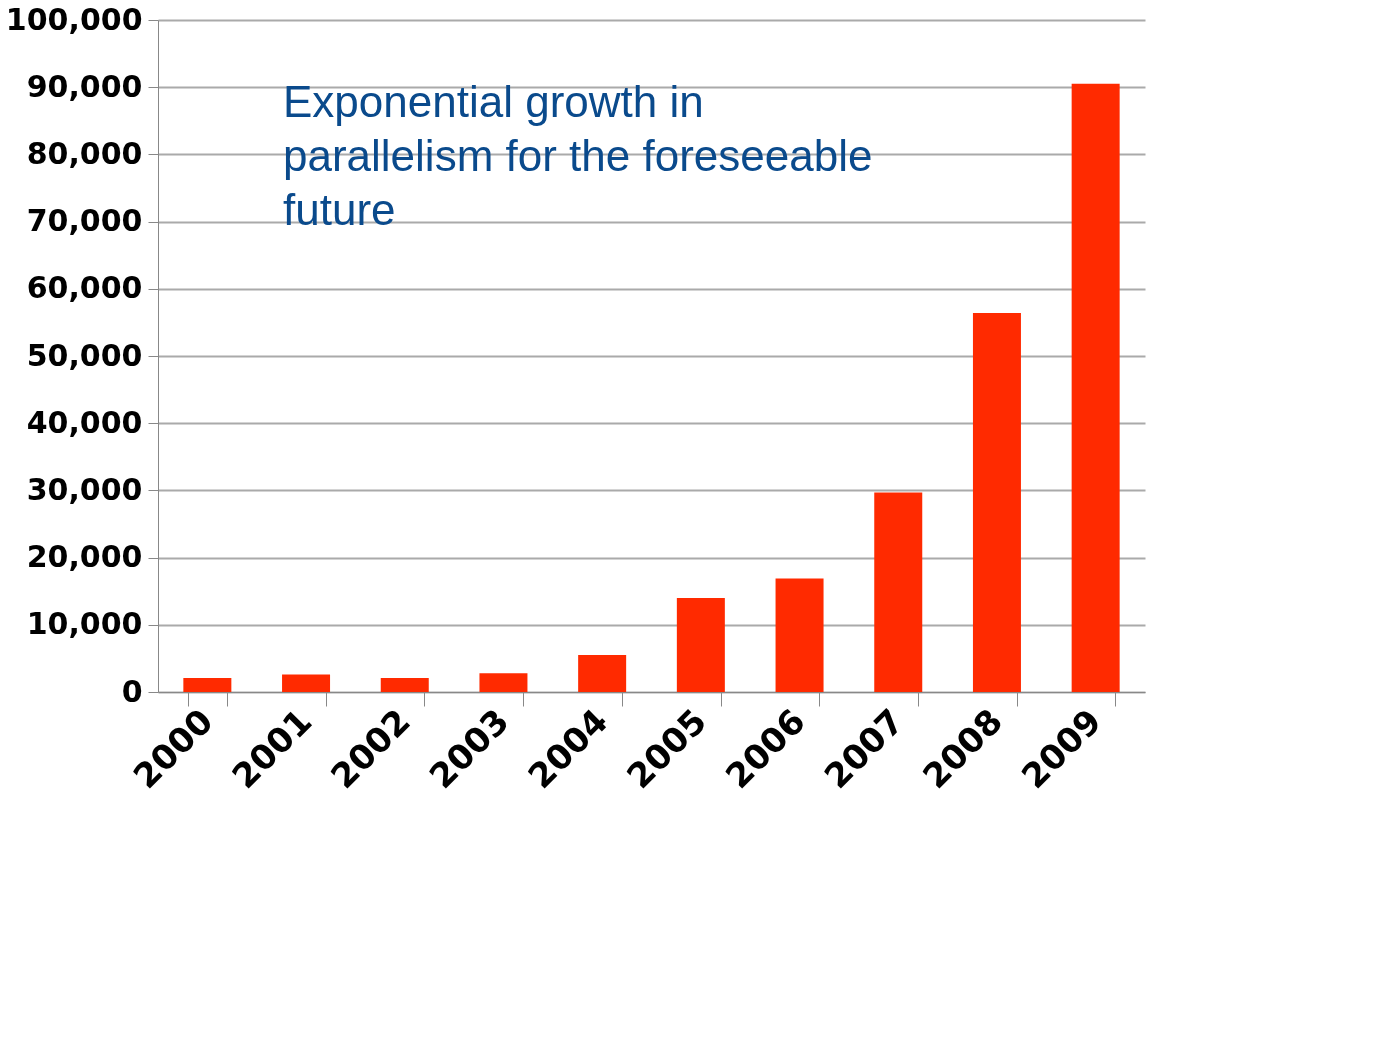 The image size is (1383, 1045). I want to click on y-tick-label: 70,000, so click(84, 221).